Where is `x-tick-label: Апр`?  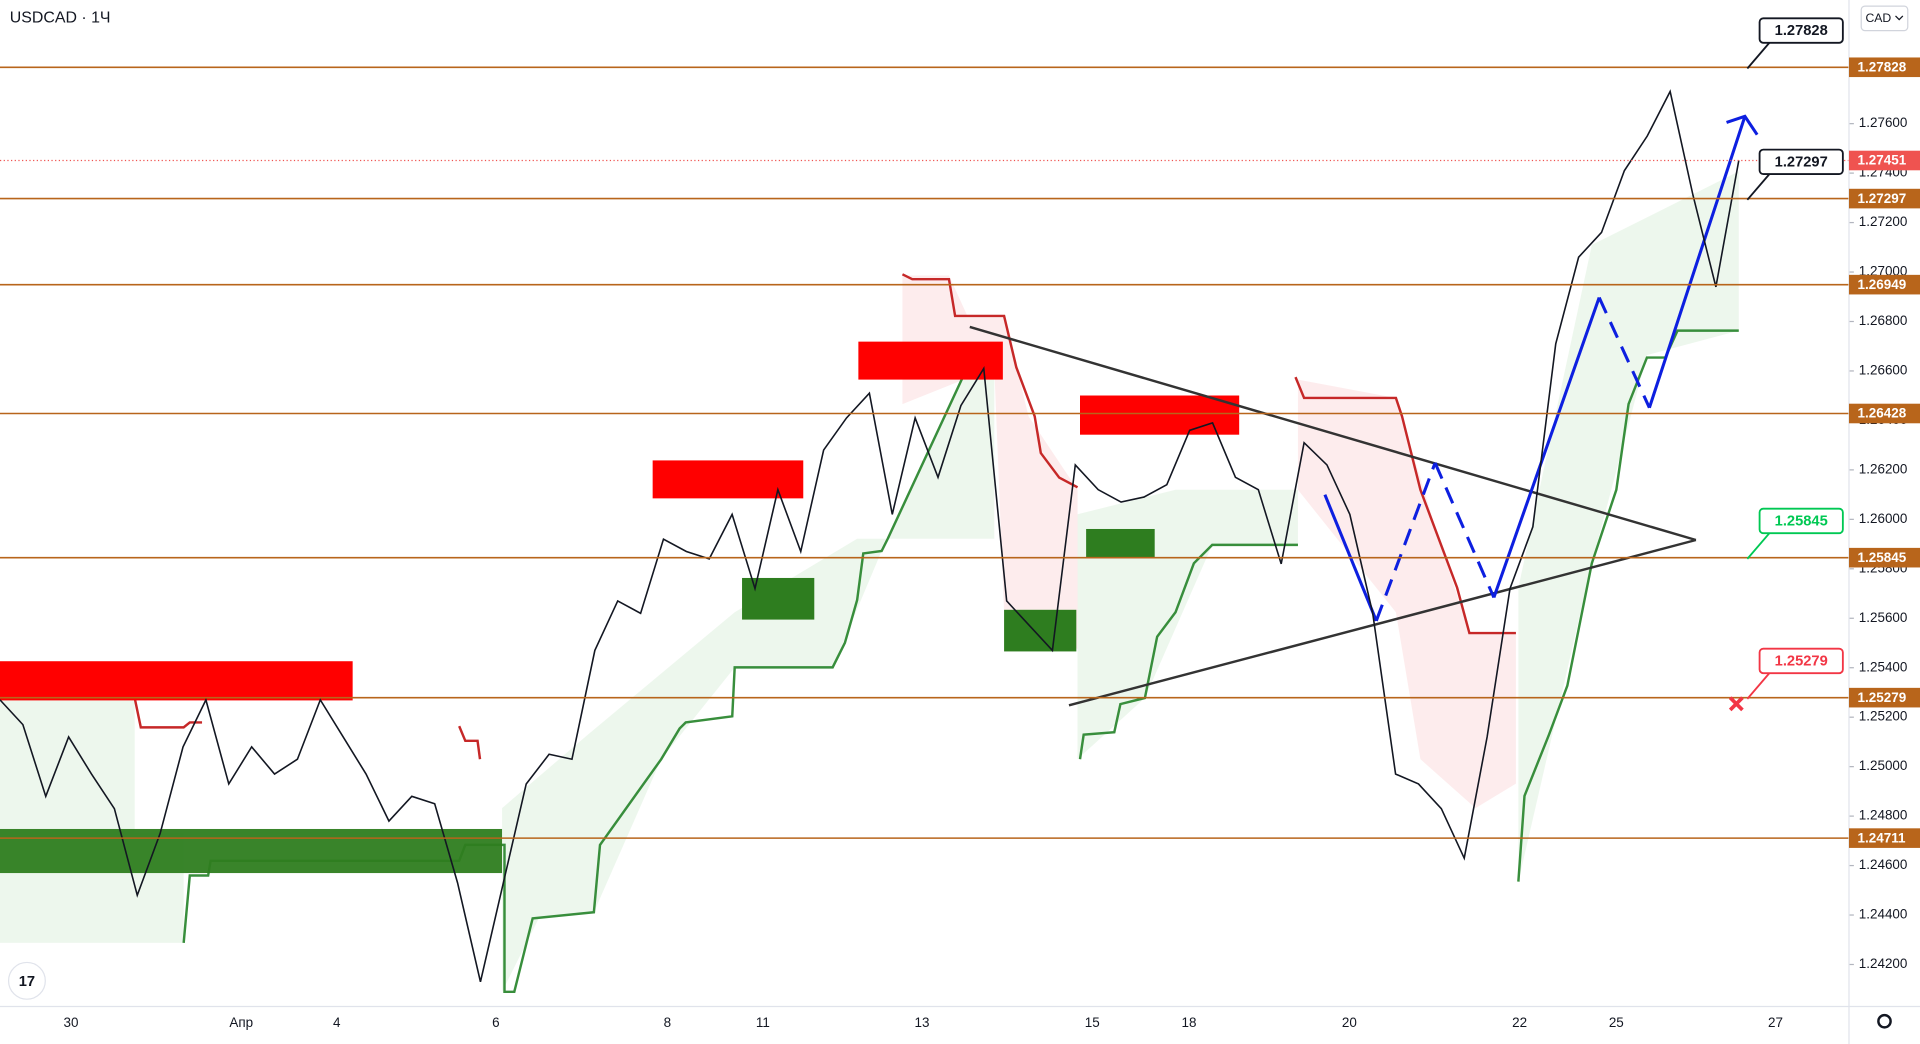
x-tick-label: Апр is located at coordinates (241, 1022).